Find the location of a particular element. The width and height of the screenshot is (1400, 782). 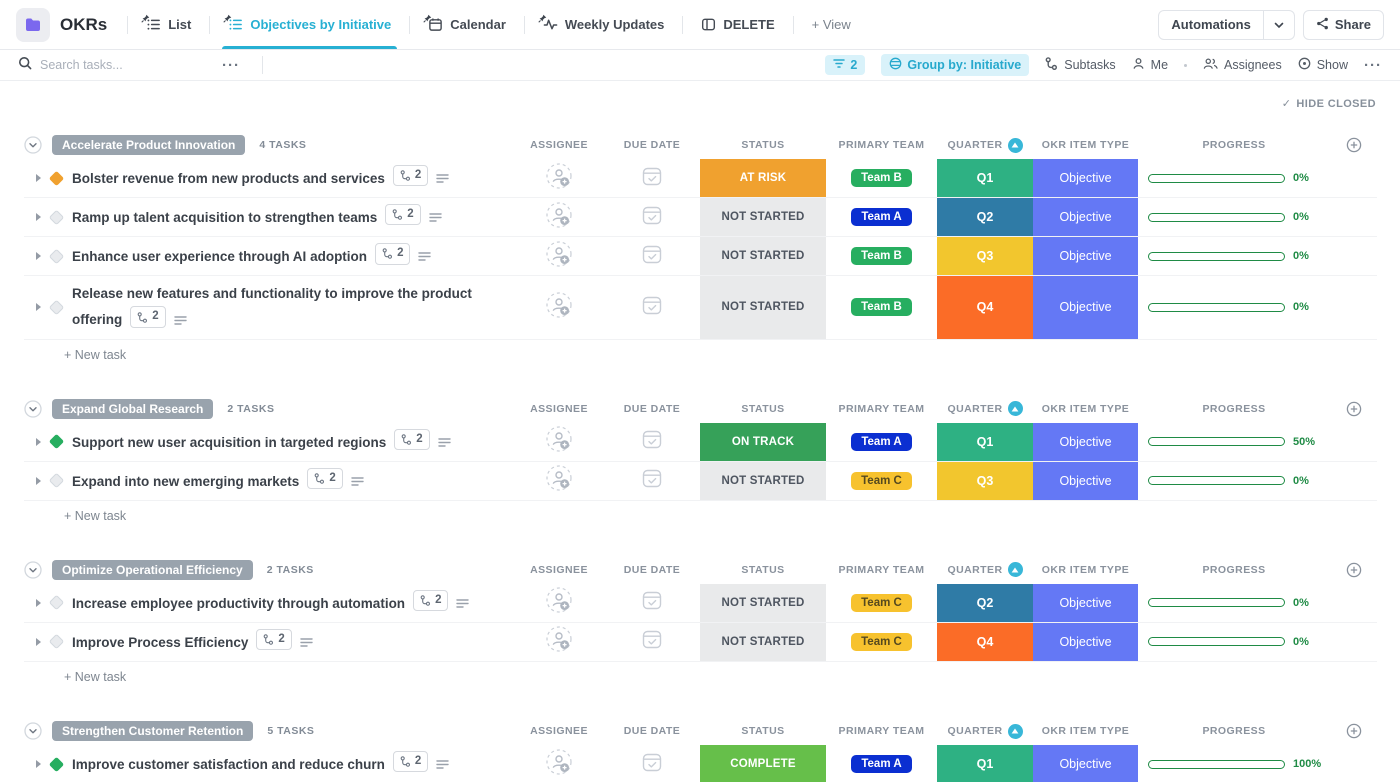

progress-cell: 50% is located at coordinates (1234, 442).